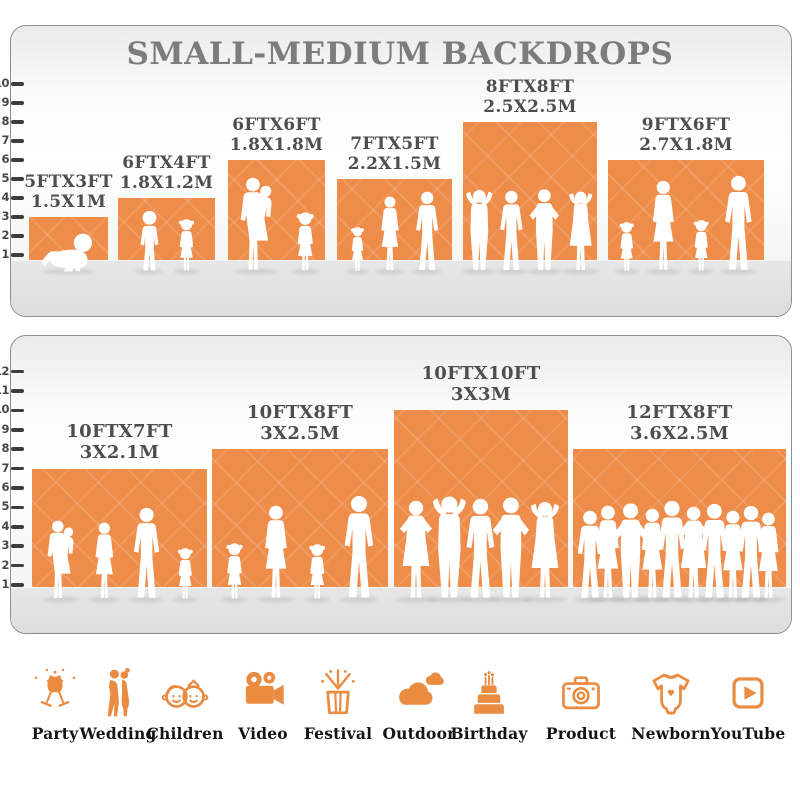  Describe the element at coordinates (118, 704) in the screenshot. I see `category-wedding: Wedding` at that location.